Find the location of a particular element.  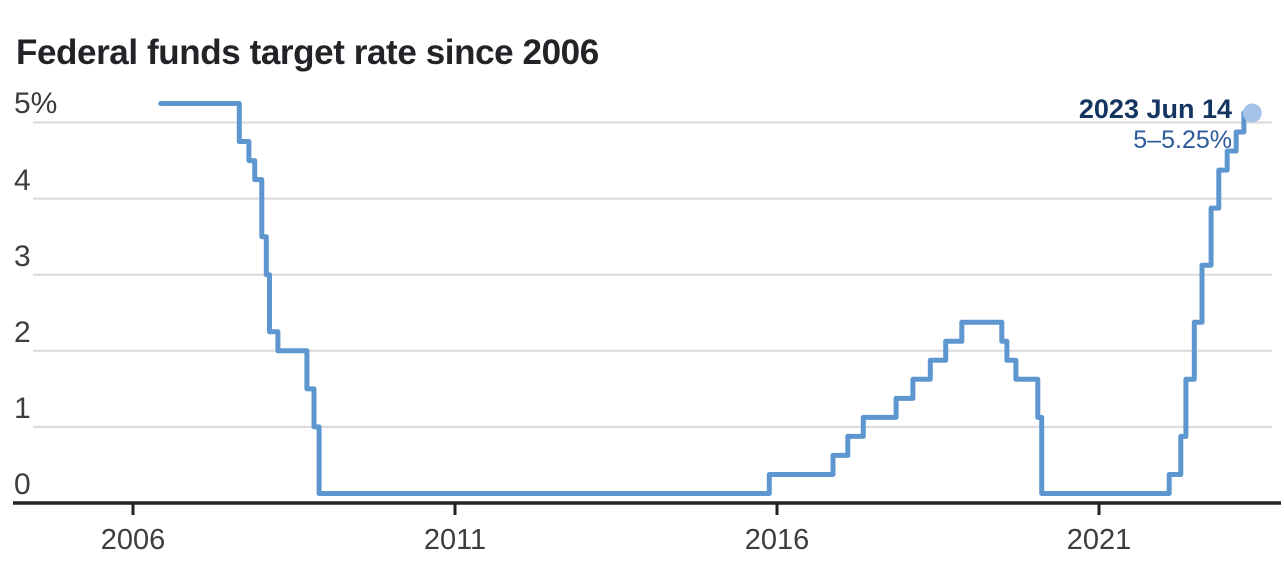

x-axis-label-2006: 2006 is located at coordinates (133, 540).